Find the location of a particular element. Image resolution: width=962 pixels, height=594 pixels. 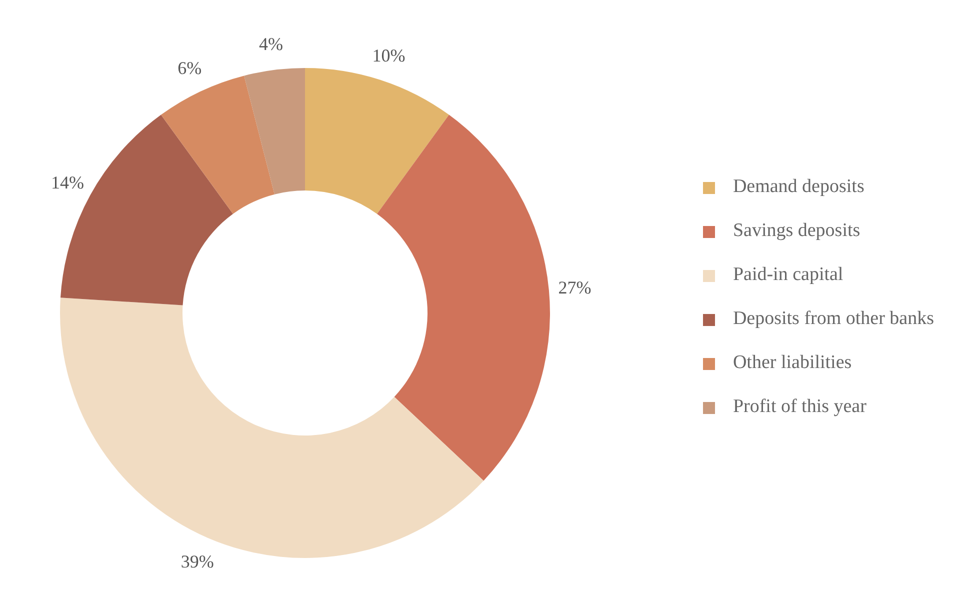

data-label: 10% is located at coordinates (389, 55).